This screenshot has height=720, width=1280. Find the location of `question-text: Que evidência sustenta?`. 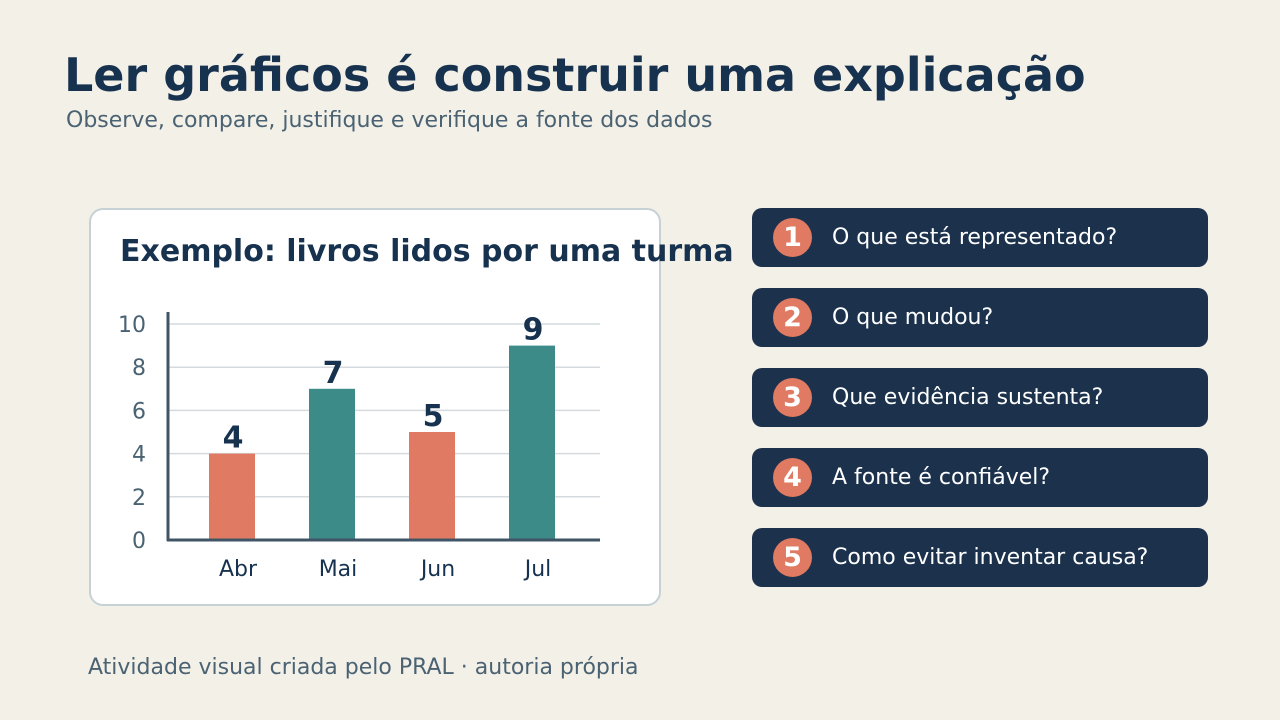

question-text: Que evidência sustenta? is located at coordinates (968, 397).